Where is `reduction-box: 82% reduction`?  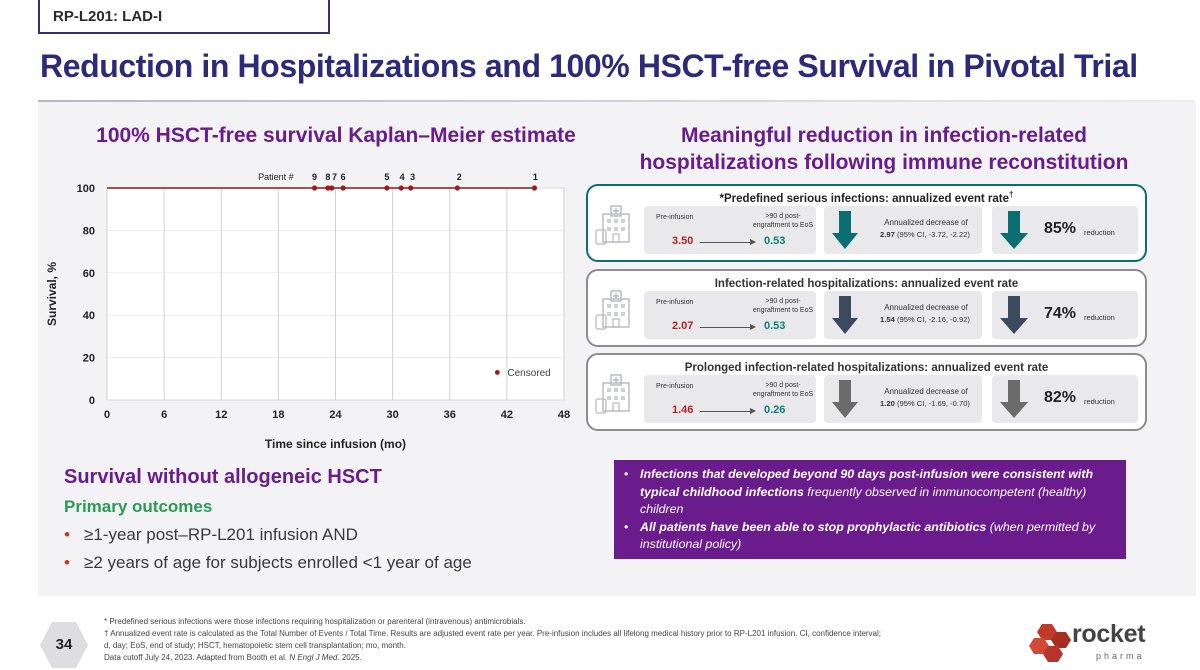
reduction-box: 82% reduction is located at coordinates (1065, 399).